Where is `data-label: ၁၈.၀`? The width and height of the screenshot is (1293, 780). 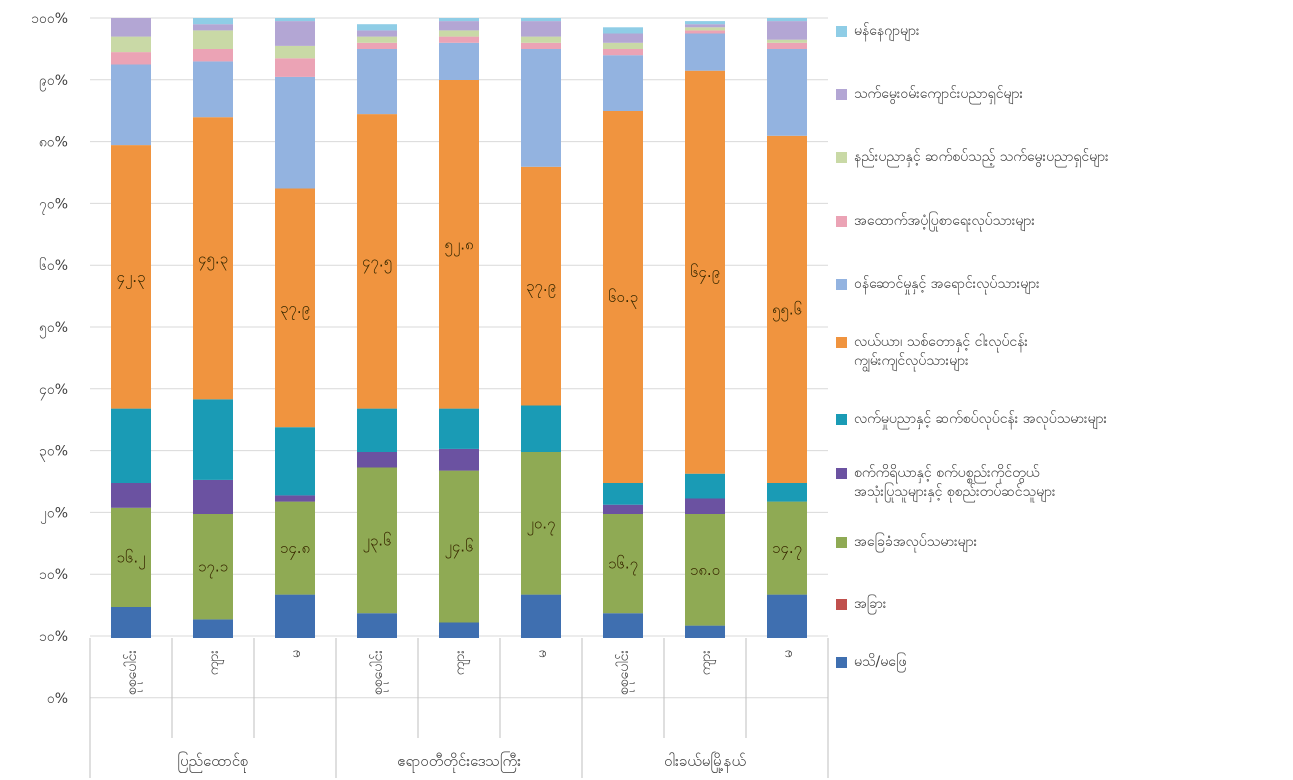 data-label: ၁၈.၀ is located at coordinates (705, 570).